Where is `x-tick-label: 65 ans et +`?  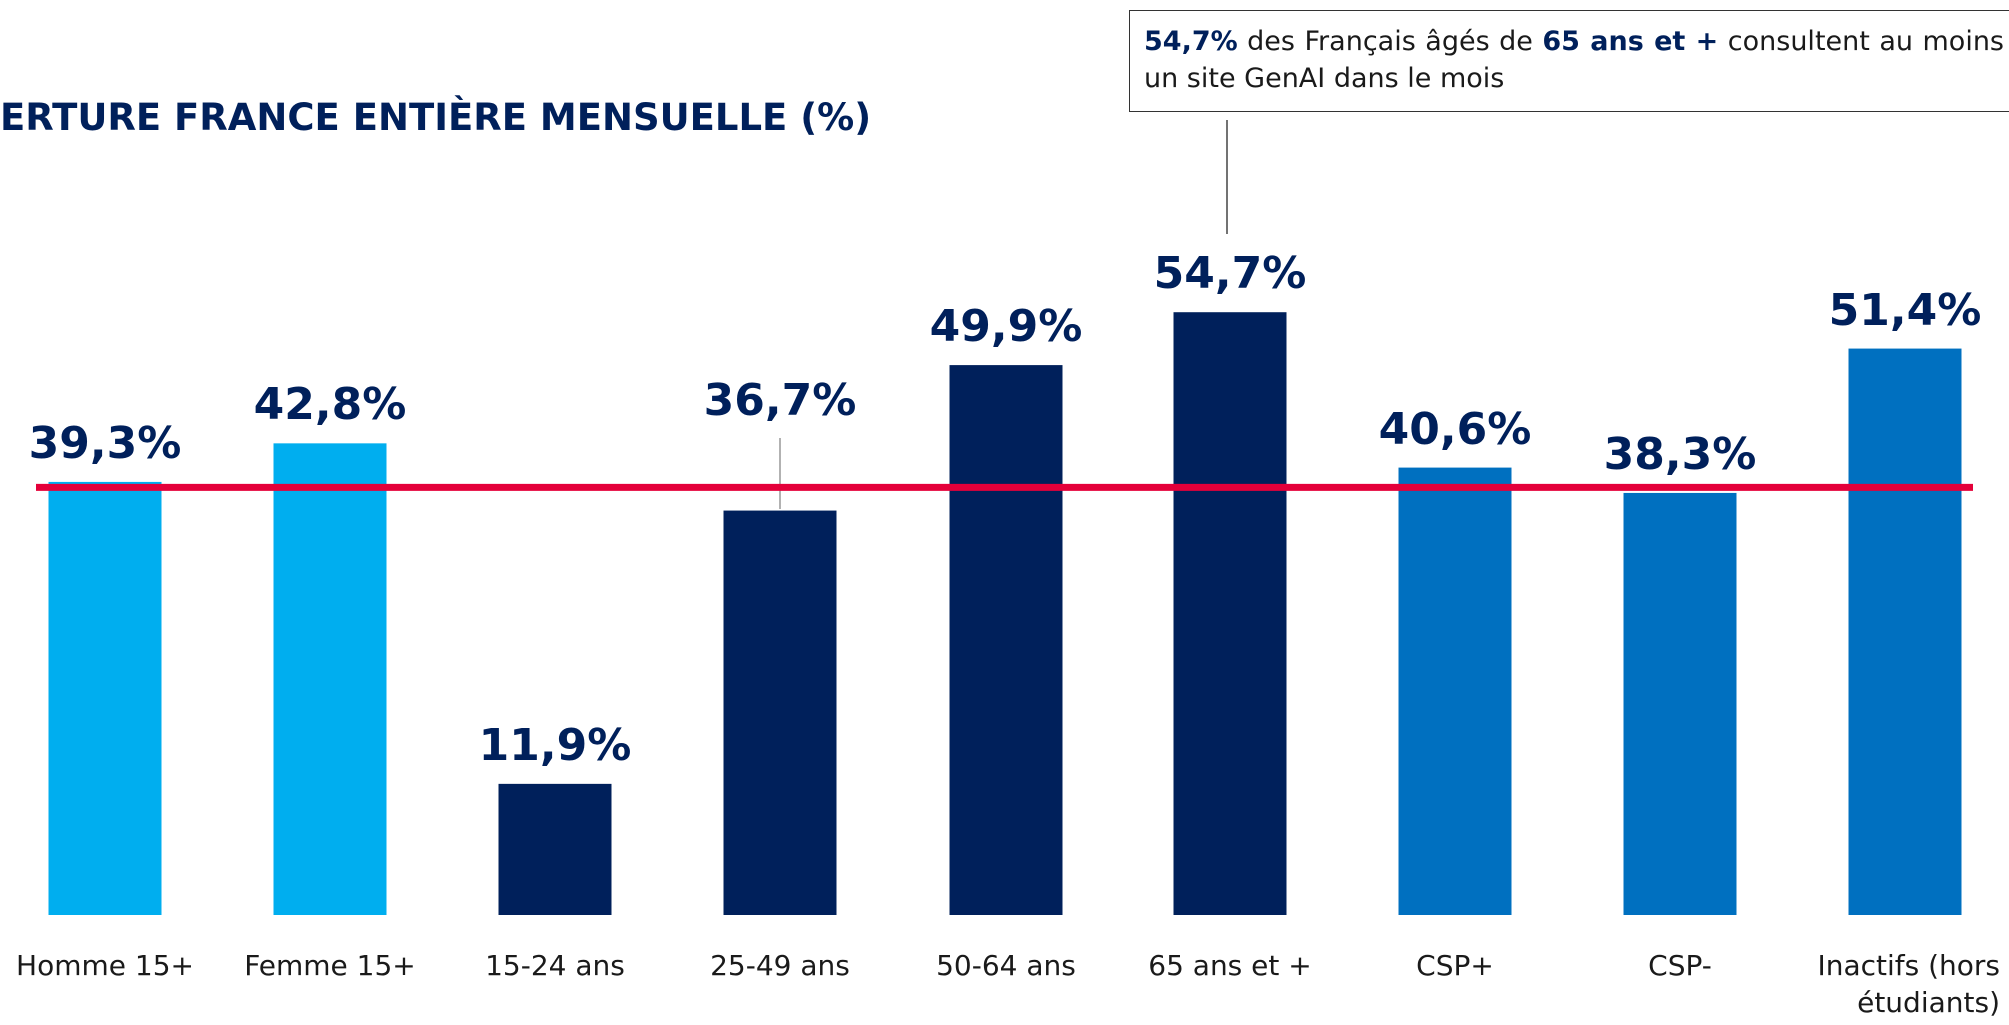 x-tick-label: 65 ans et + is located at coordinates (1230, 965).